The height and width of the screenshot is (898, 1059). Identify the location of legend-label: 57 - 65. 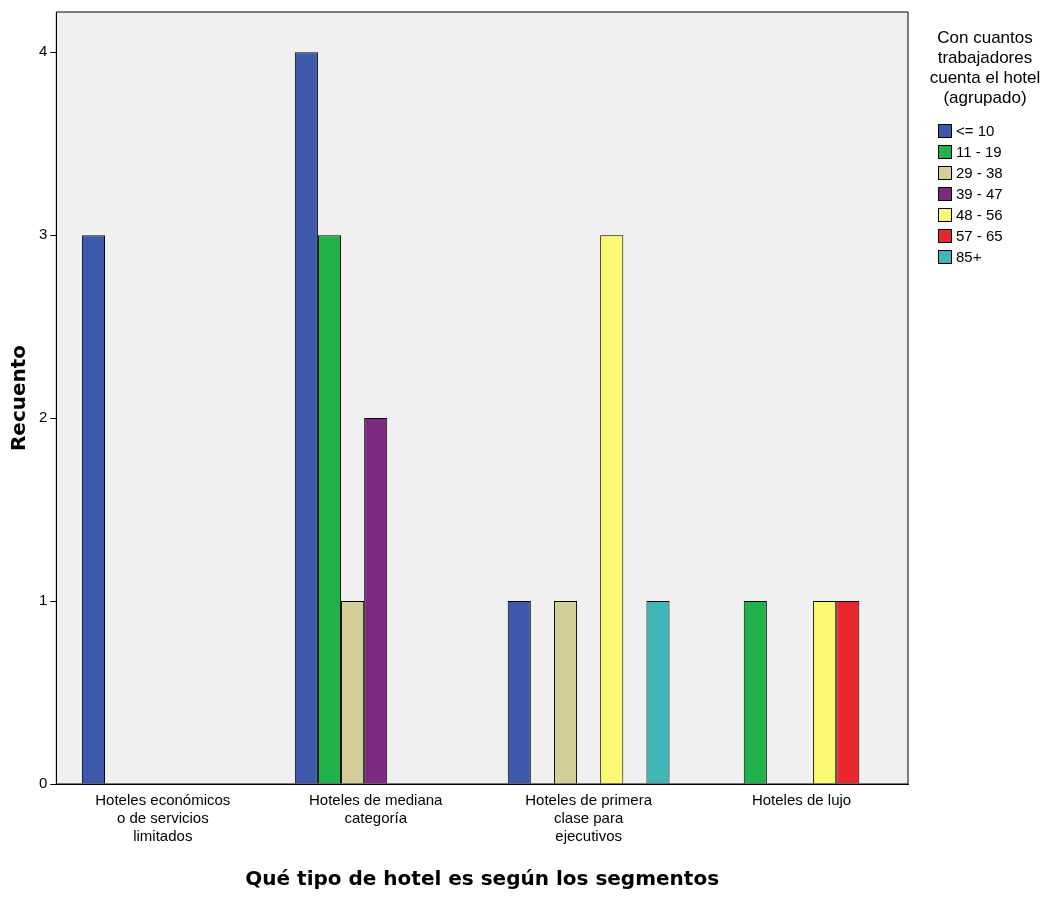
(979, 235).